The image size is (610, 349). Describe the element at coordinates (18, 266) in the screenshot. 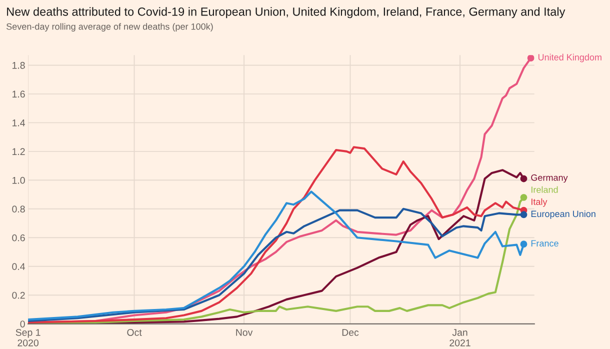

I see `y-tick-label: 0.4` at that location.